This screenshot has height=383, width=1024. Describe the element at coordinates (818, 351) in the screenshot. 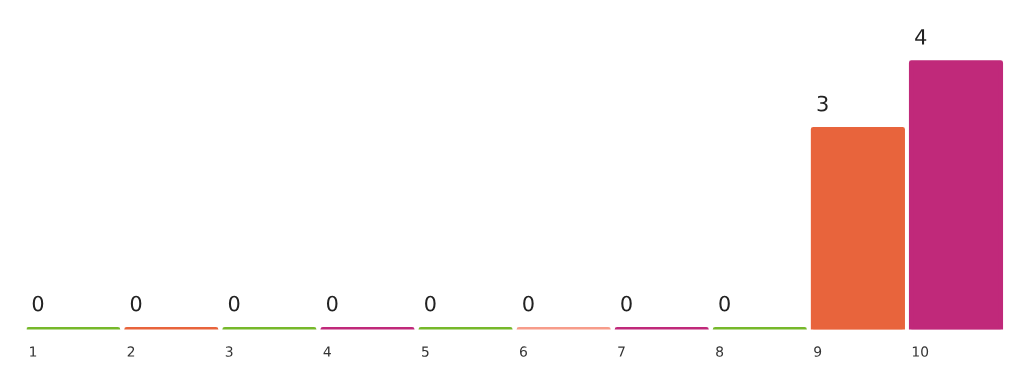

I see `x-tick-label: 9` at that location.